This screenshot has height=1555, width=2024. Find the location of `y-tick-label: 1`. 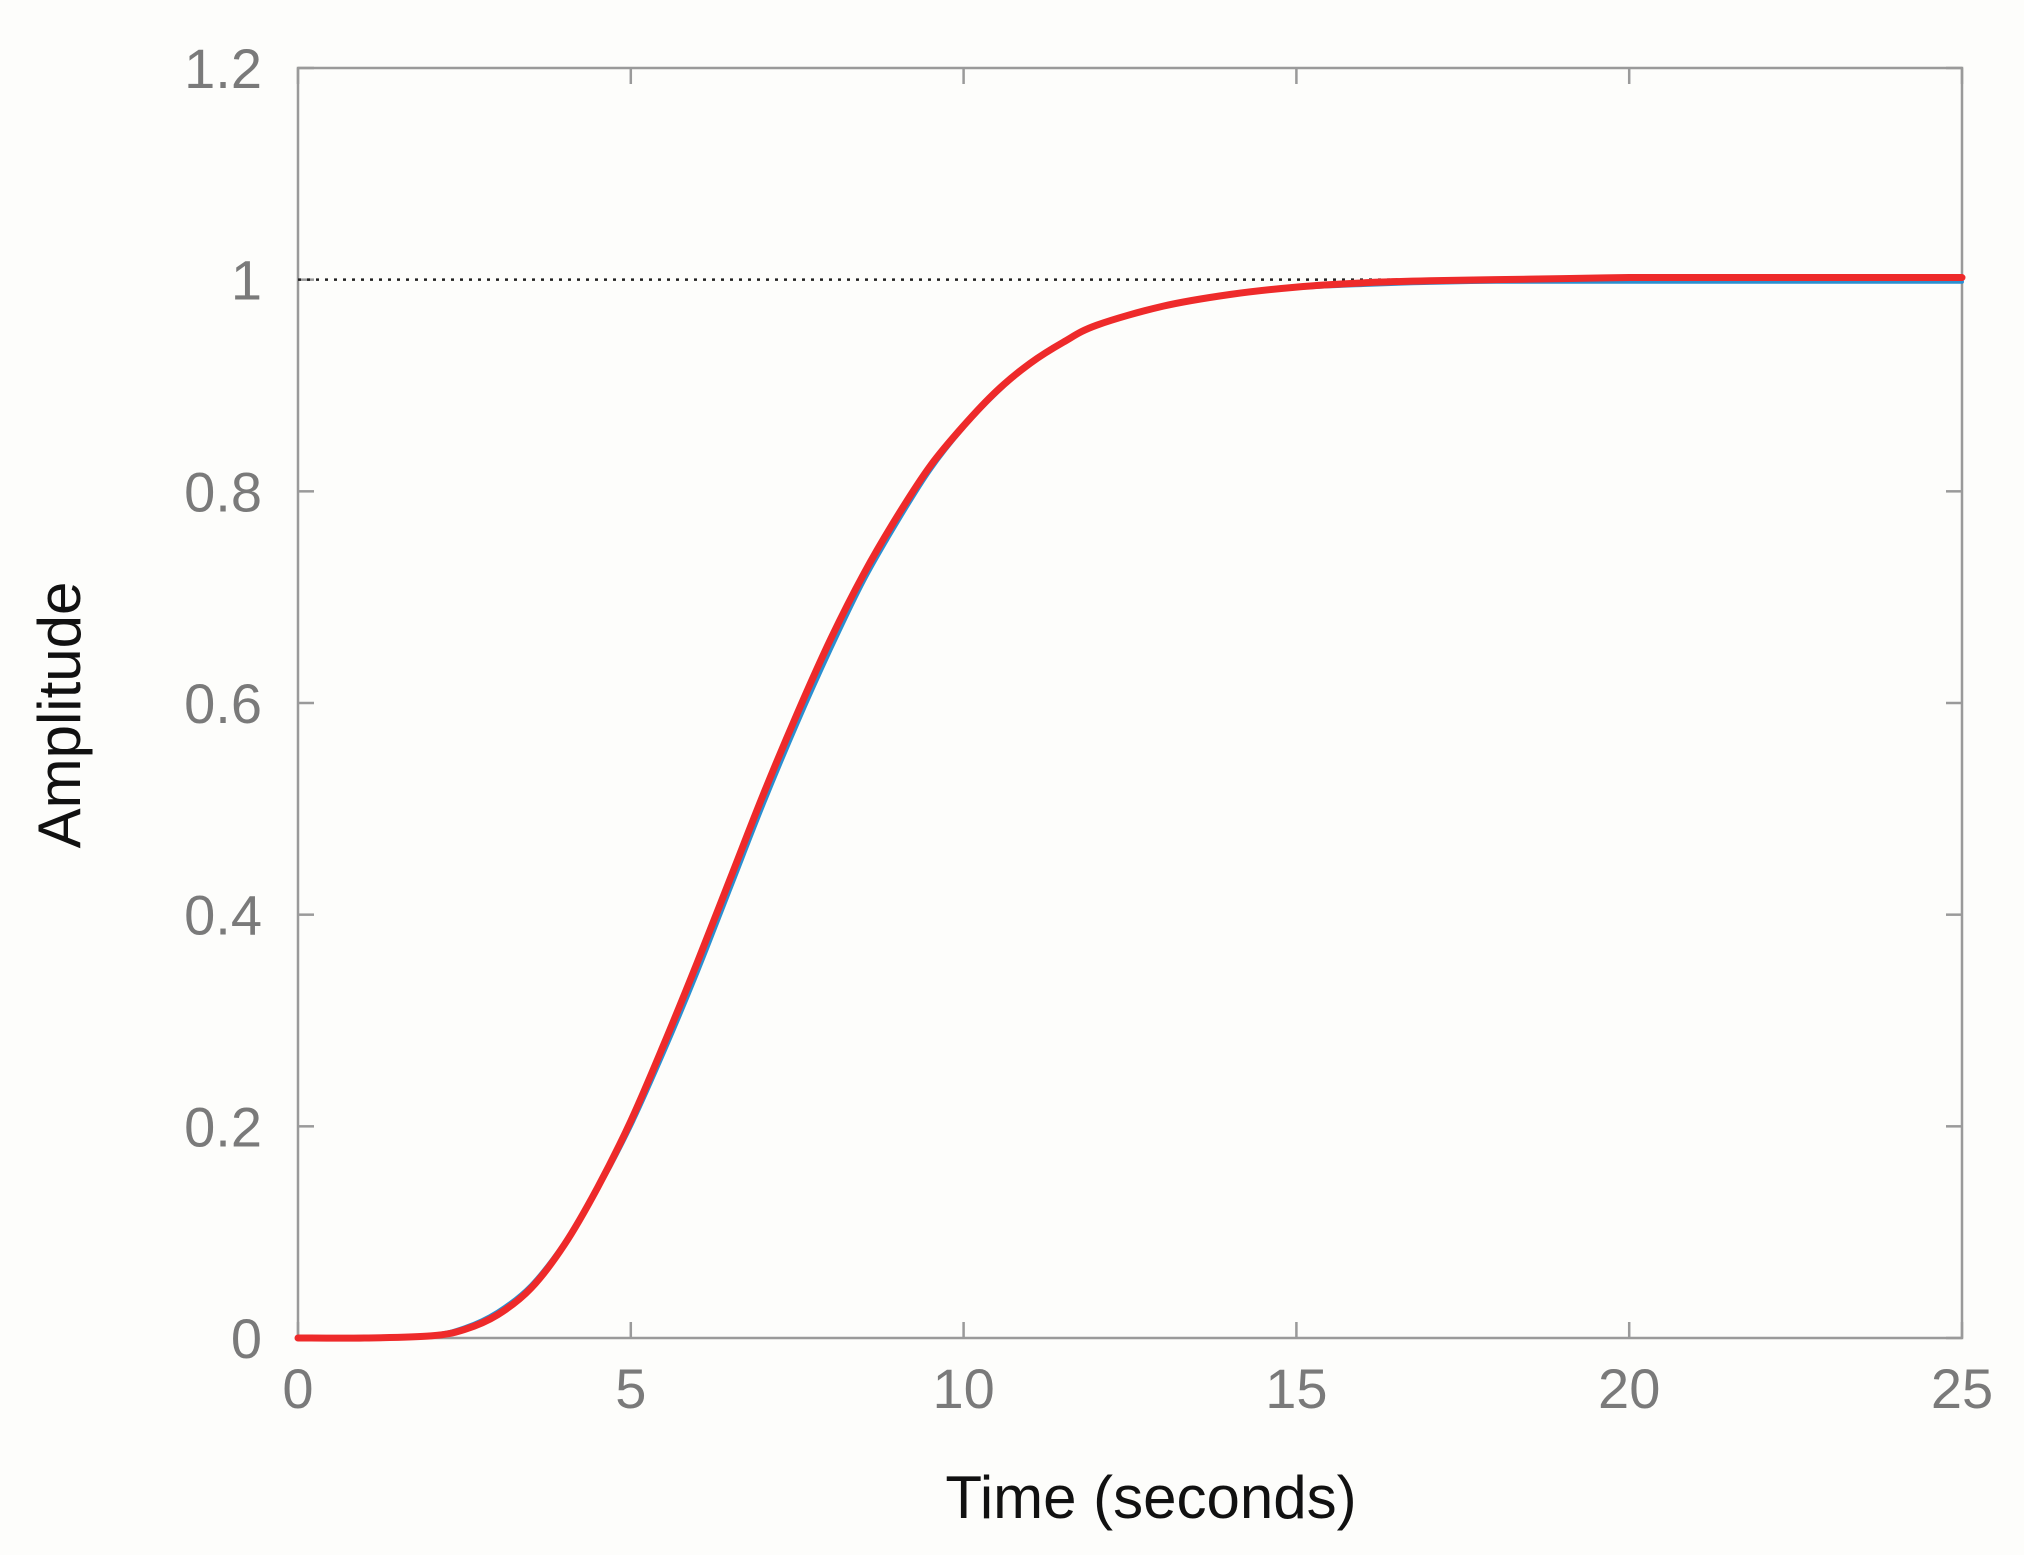

y-tick-label: 1 is located at coordinates (246, 280).